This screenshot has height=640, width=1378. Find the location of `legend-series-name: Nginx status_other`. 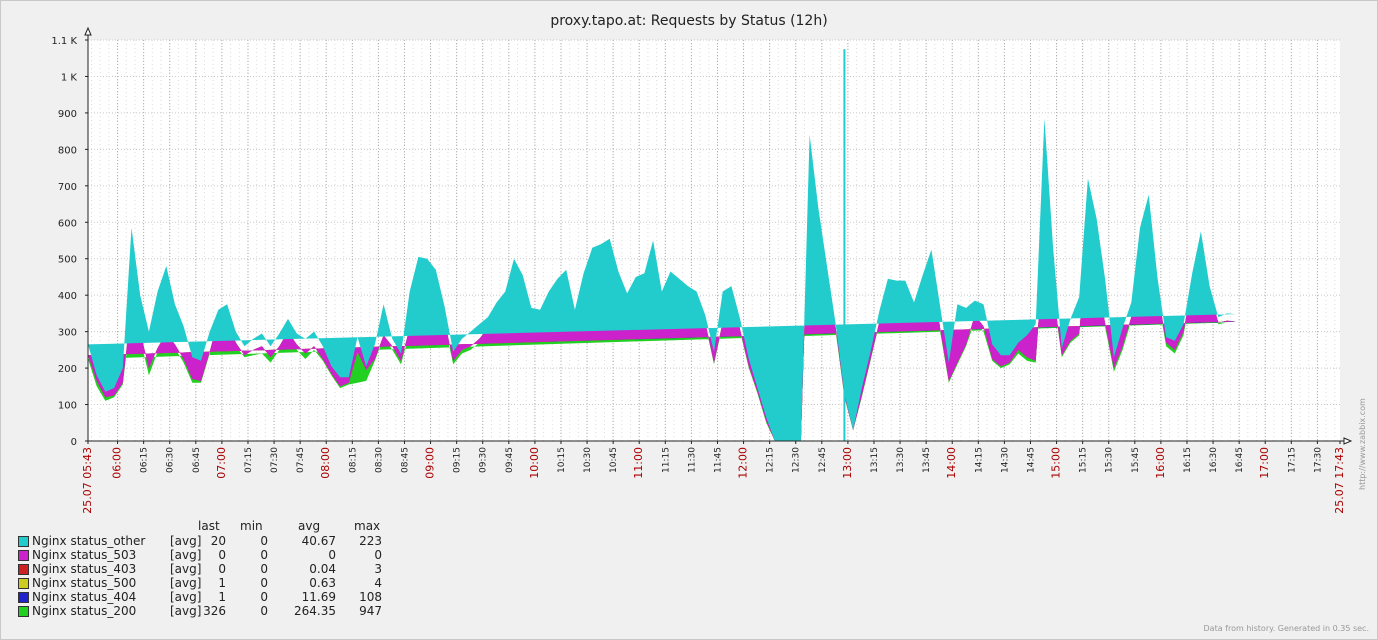

legend-series-name: Nginx status_other is located at coordinates (89, 541).